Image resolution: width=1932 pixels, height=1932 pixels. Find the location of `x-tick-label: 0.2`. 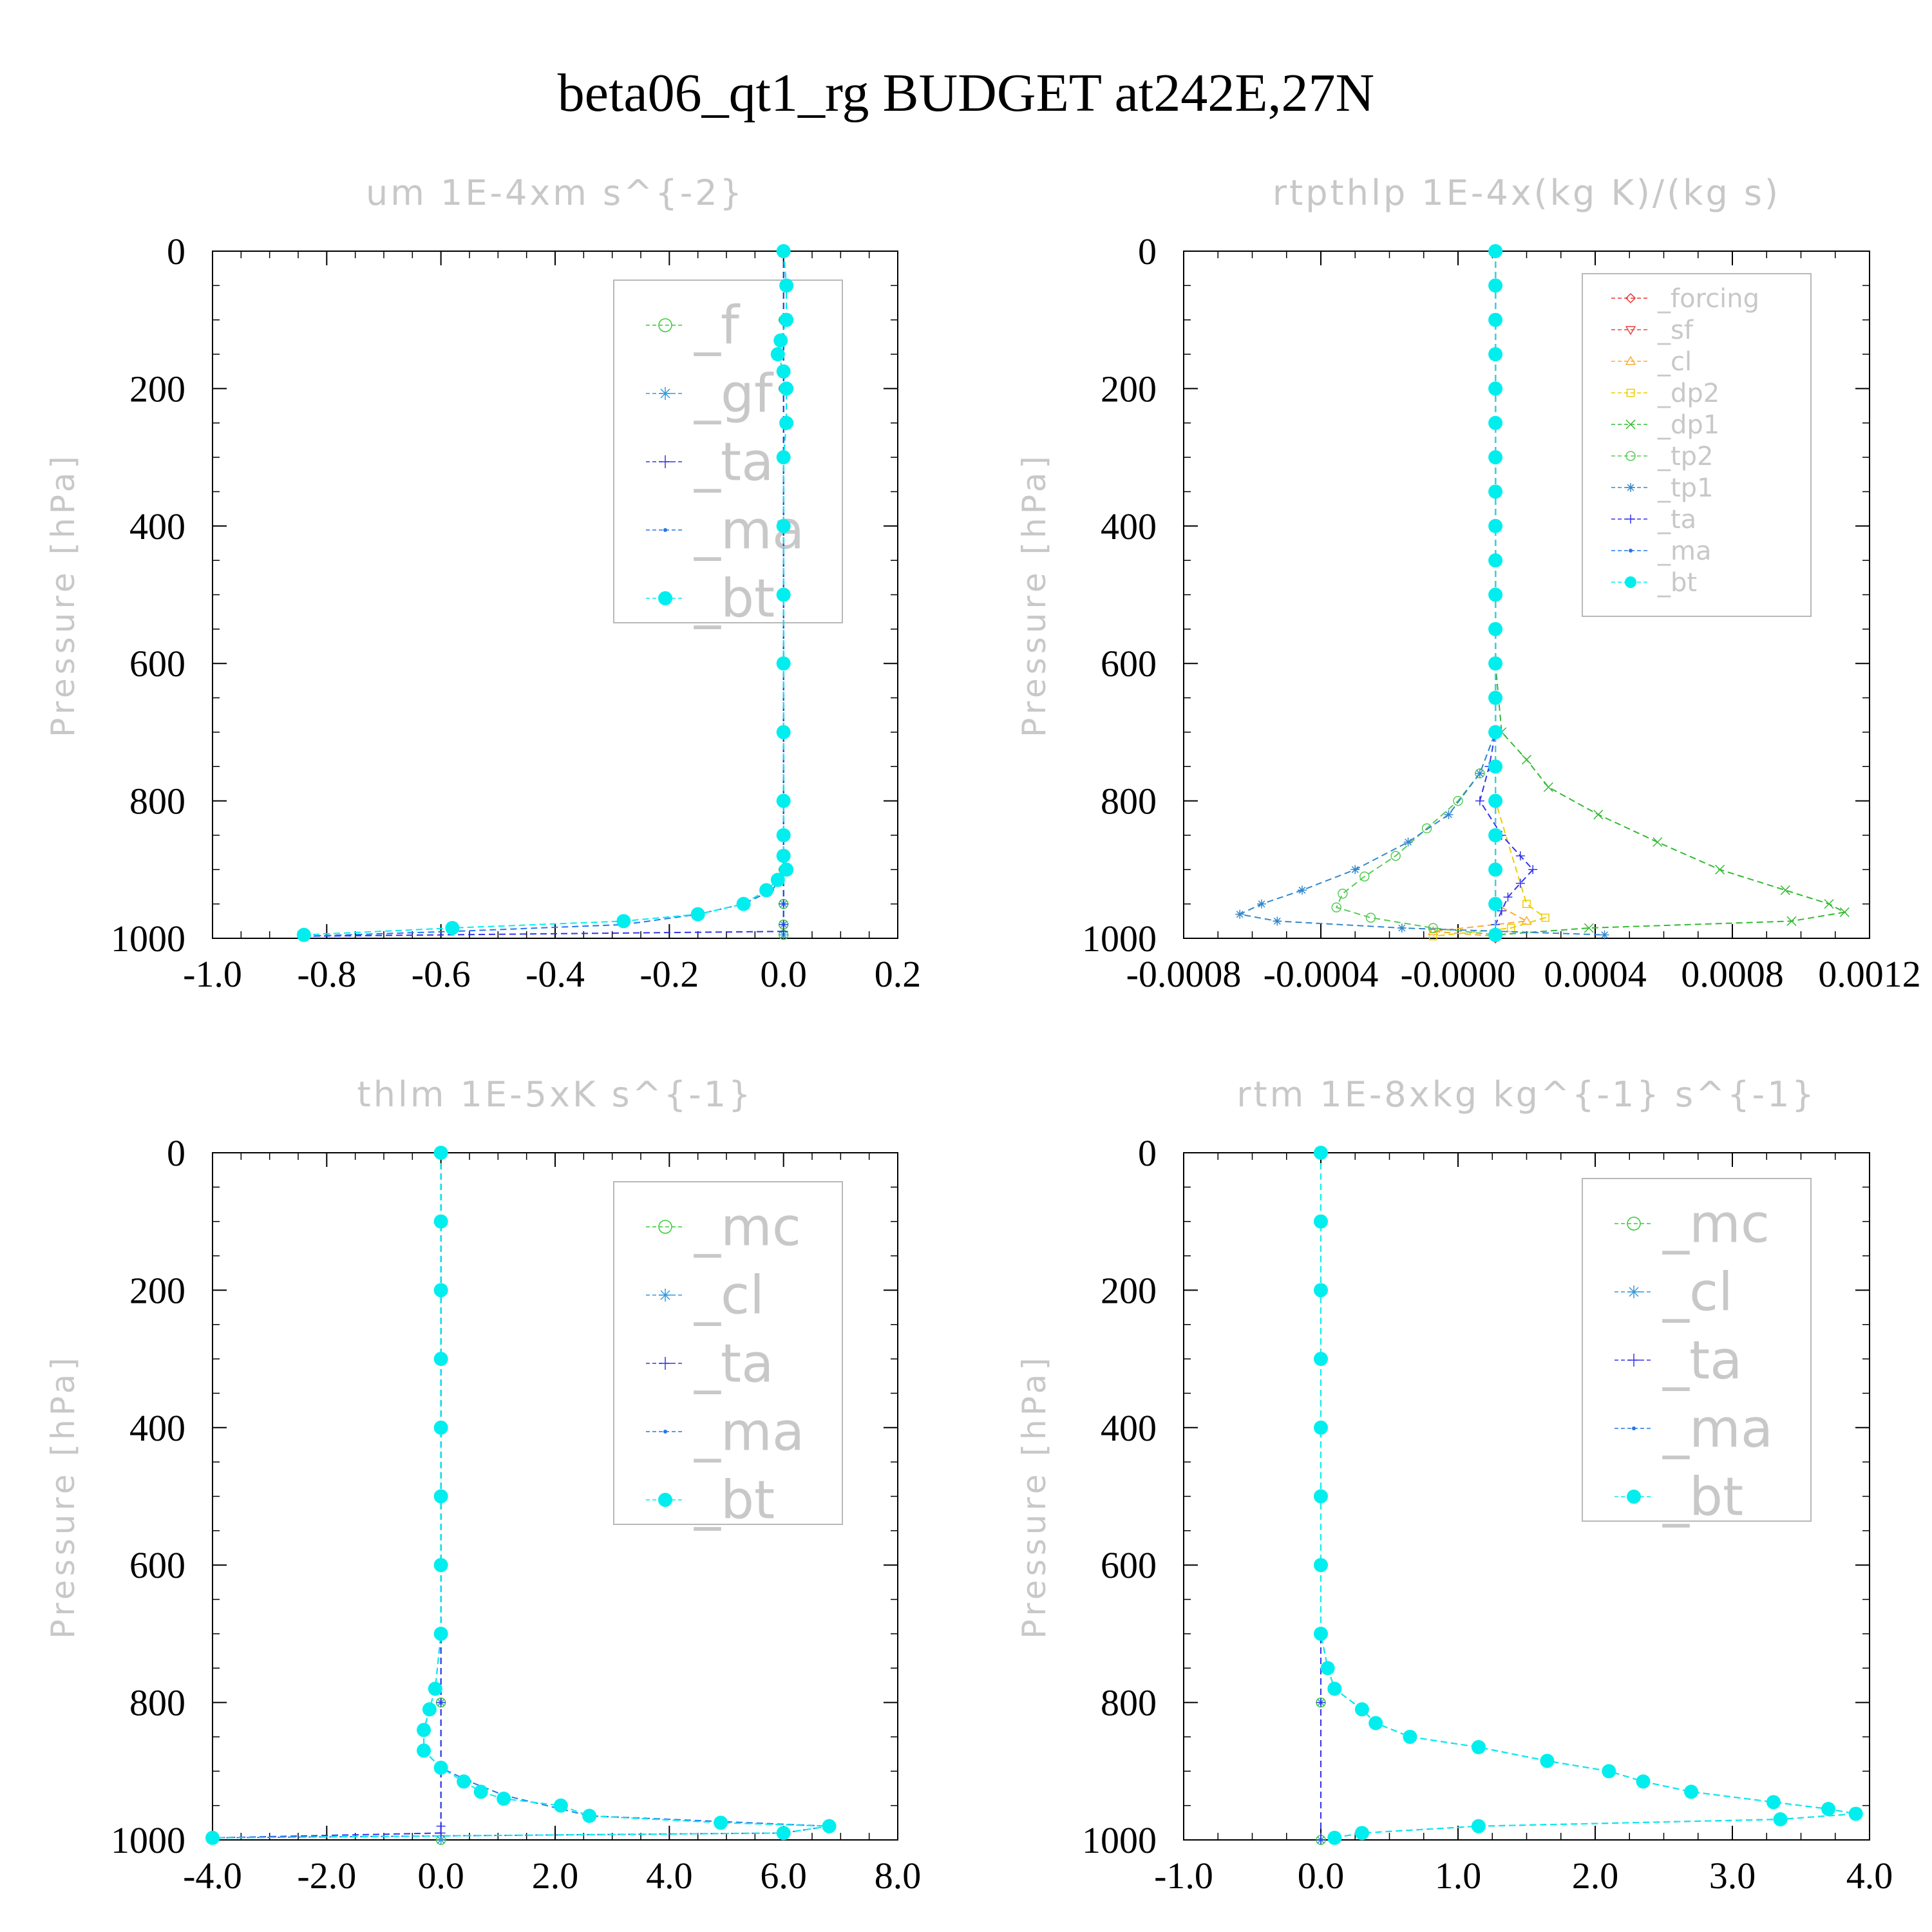

x-tick-label: 0.2 is located at coordinates (899, 974).